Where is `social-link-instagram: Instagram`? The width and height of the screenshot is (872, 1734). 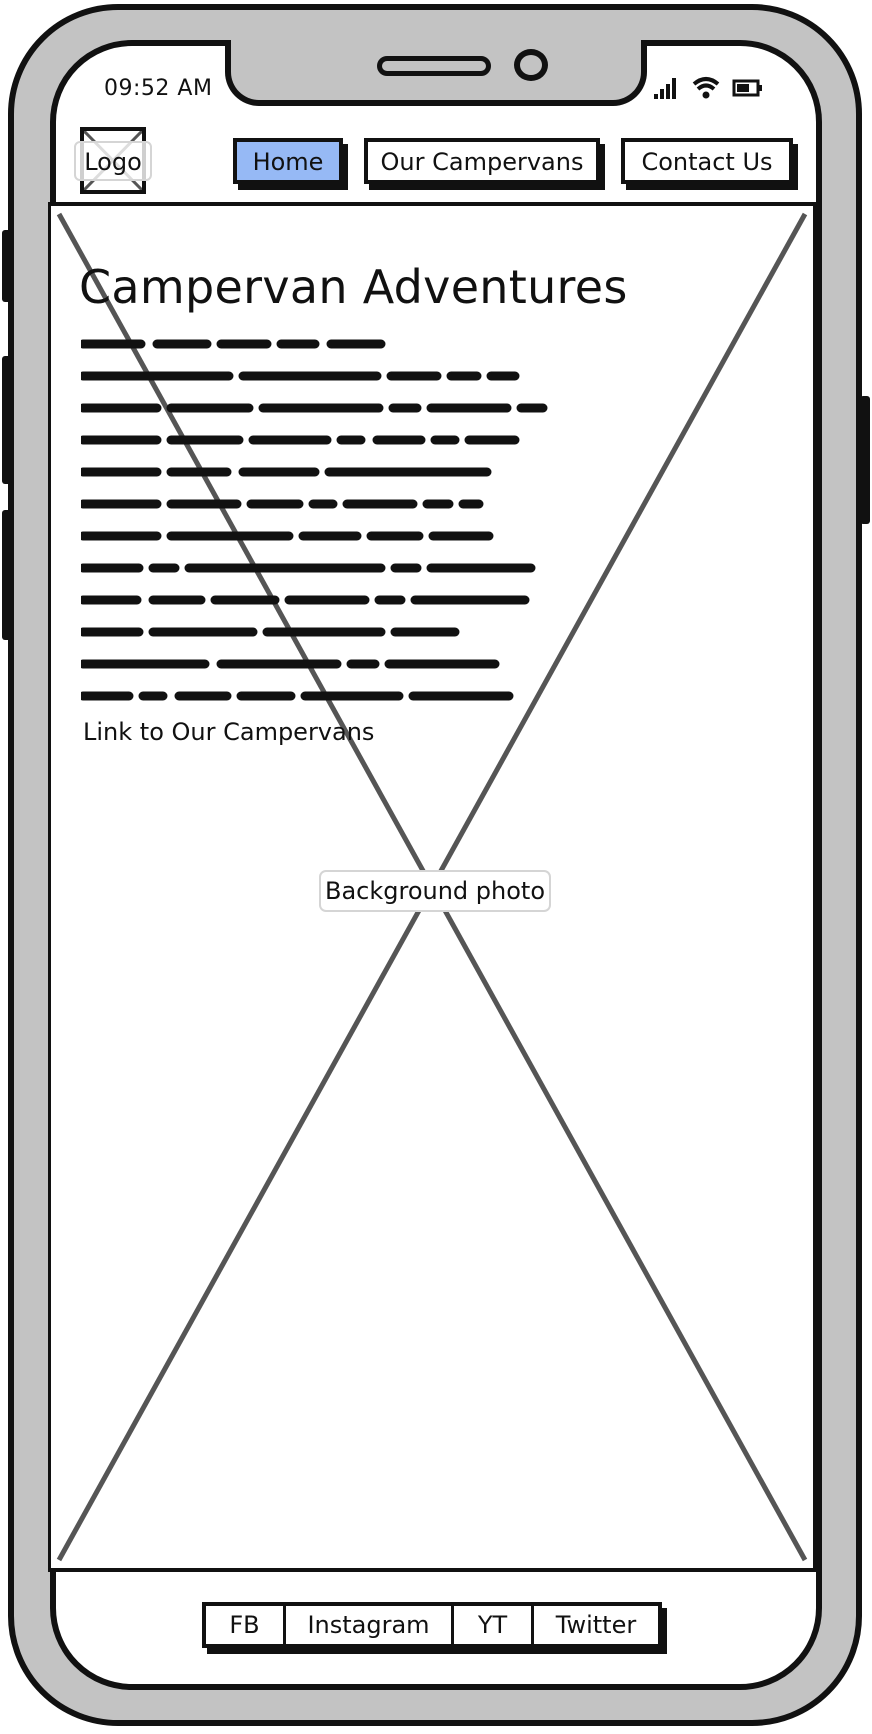 social-link-instagram: Instagram is located at coordinates (370, 1625).